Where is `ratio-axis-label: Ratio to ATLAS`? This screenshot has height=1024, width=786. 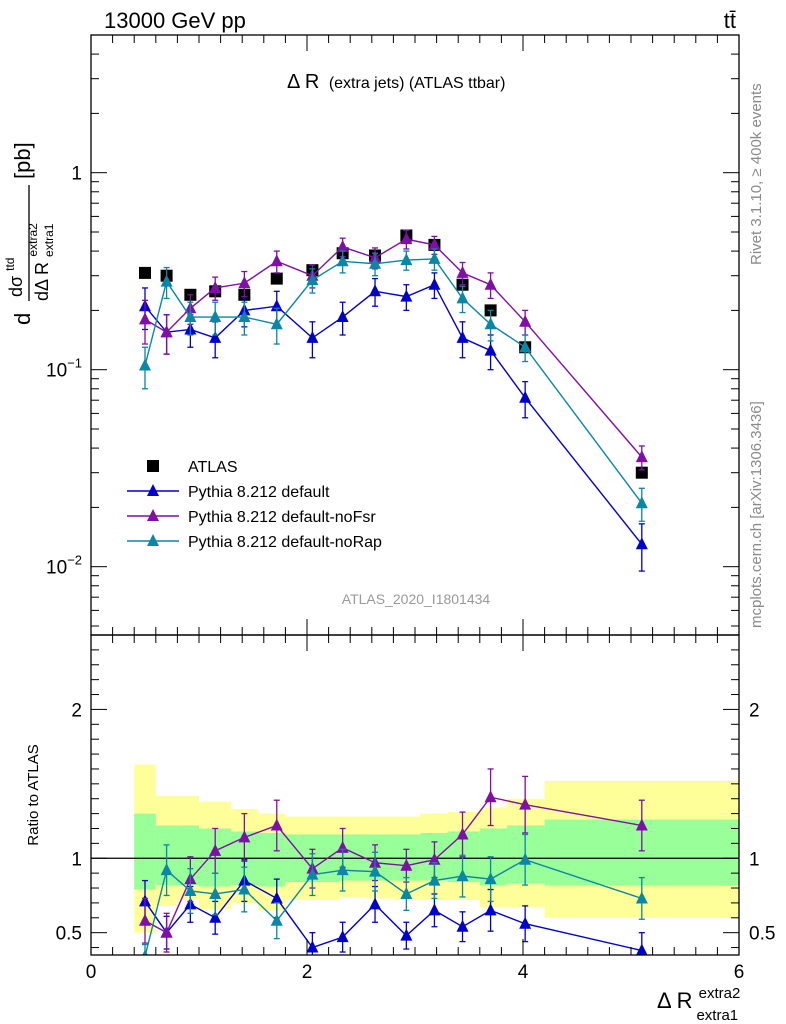 ratio-axis-label: Ratio to ATLAS is located at coordinates (33, 794).